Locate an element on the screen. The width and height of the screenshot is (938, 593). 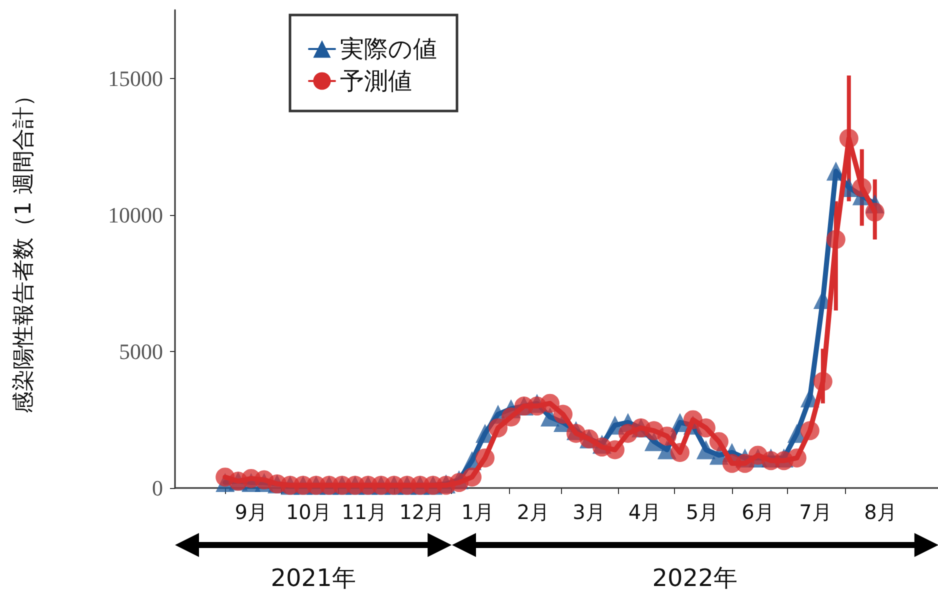
x-tick-label: 4月 is located at coordinates (645, 512).